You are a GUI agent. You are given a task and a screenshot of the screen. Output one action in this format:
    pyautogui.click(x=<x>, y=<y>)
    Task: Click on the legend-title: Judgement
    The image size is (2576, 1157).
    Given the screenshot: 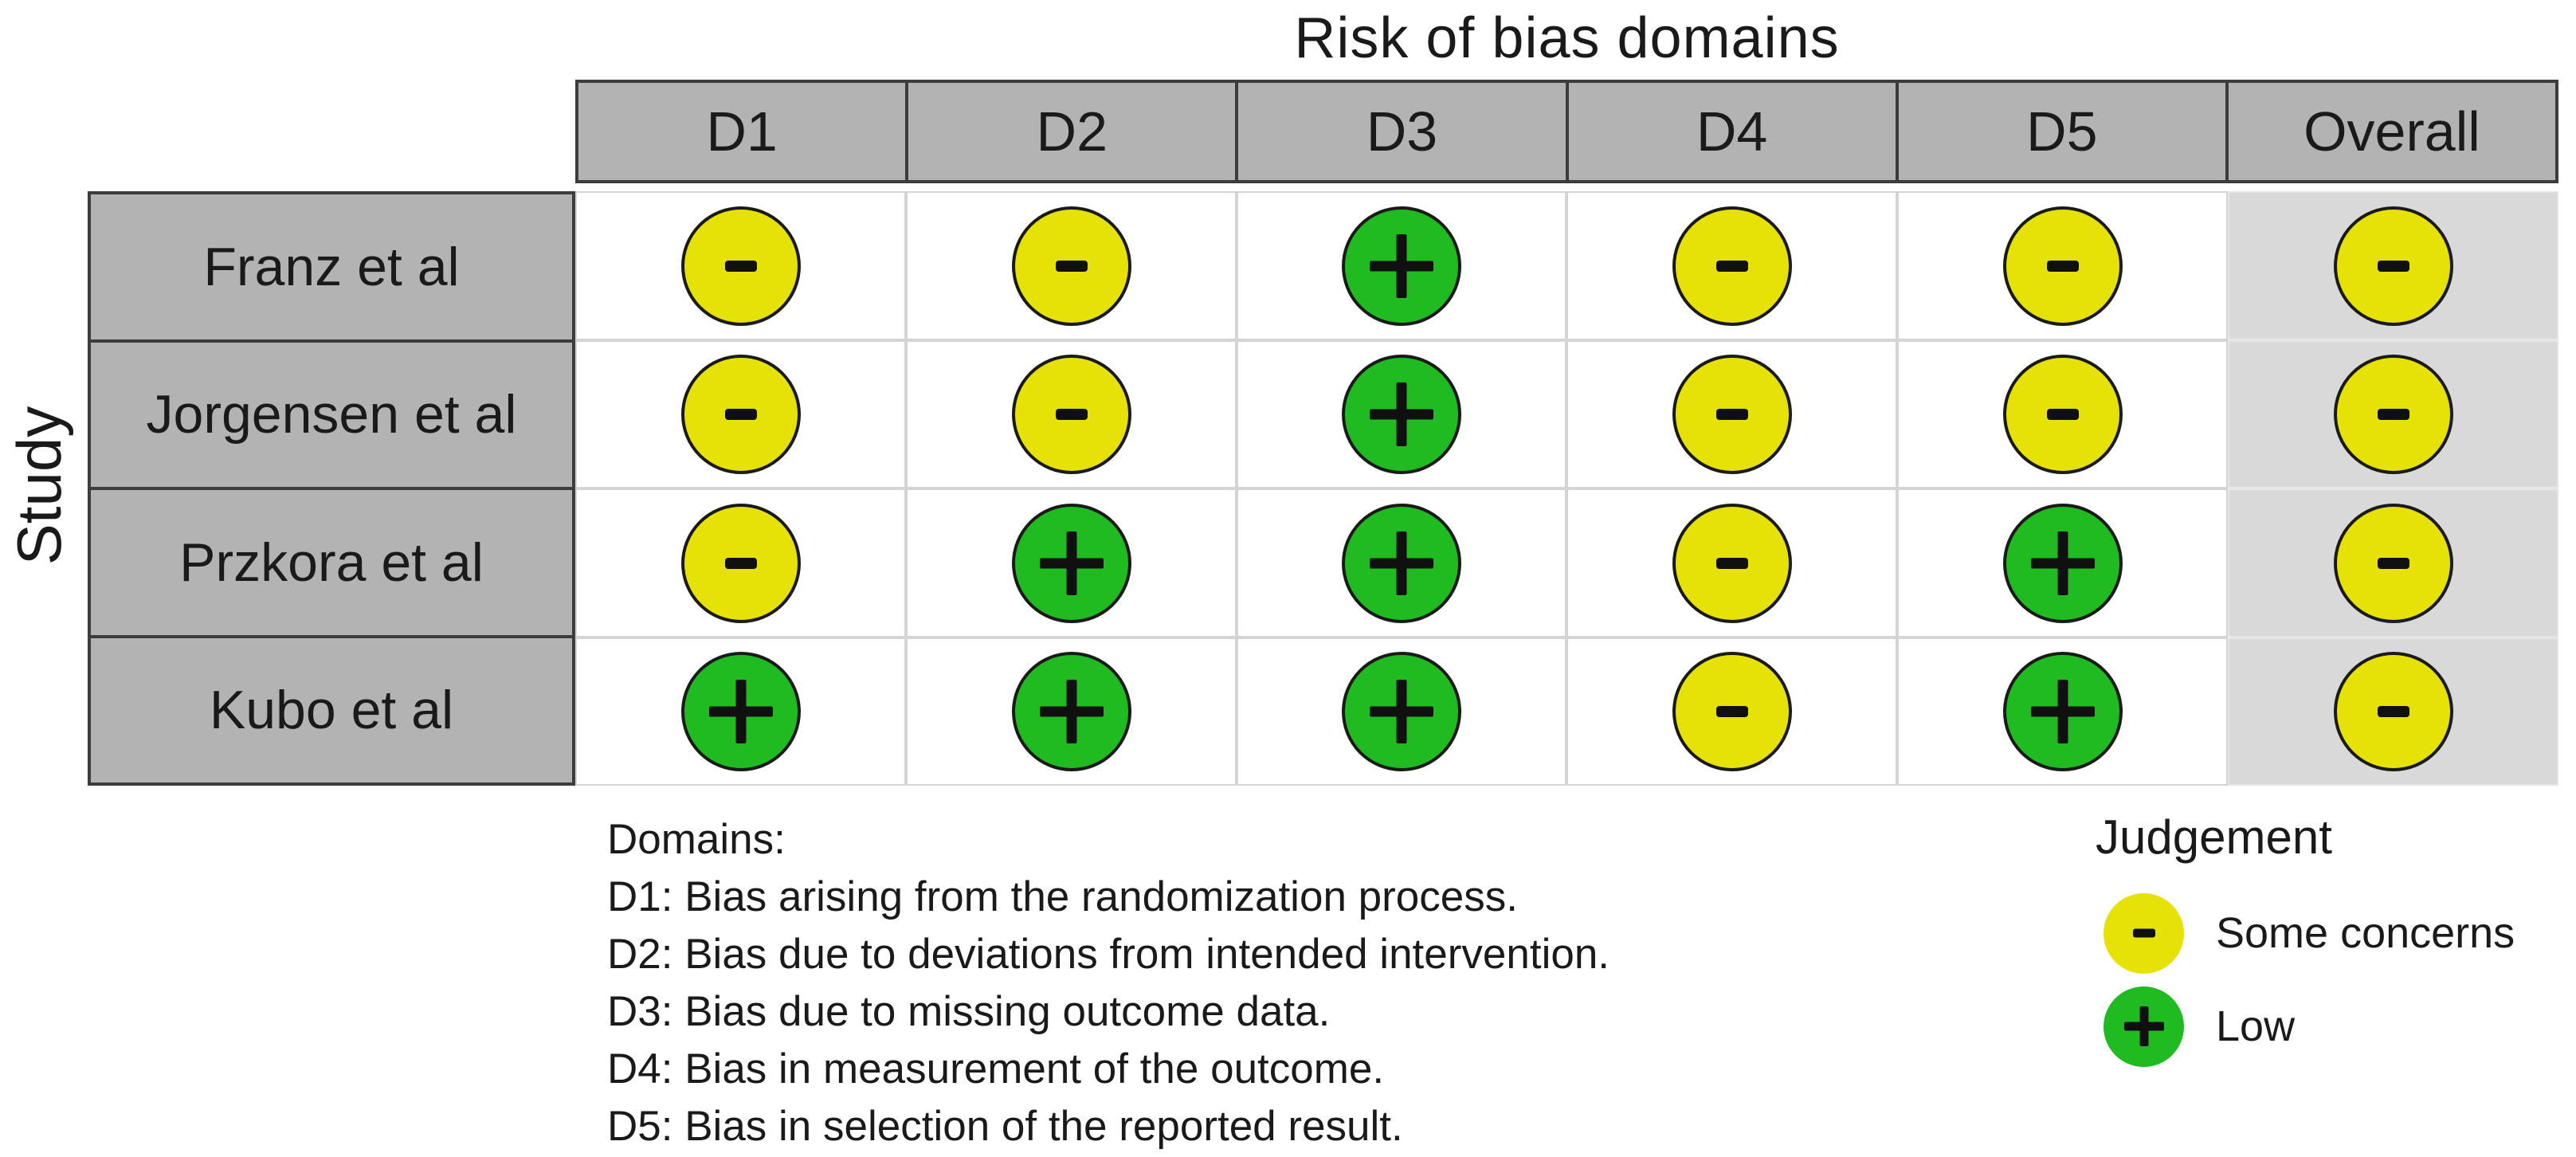 What is the action you would take?
    pyautogui.click(x=2214, y=837)
    